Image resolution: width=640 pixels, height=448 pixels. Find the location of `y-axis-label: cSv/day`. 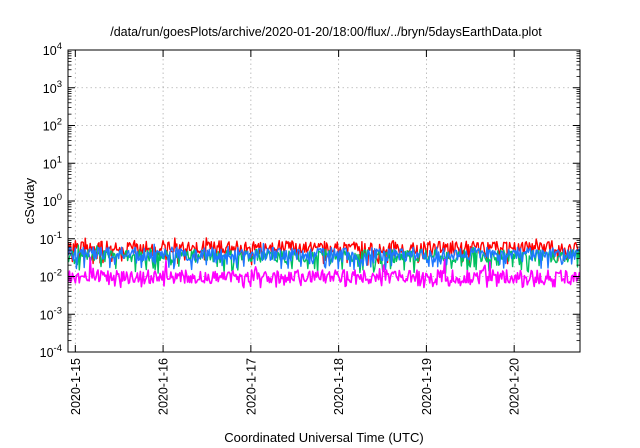

y-axis-label: cSv/day is located at coordinates (29, 200).